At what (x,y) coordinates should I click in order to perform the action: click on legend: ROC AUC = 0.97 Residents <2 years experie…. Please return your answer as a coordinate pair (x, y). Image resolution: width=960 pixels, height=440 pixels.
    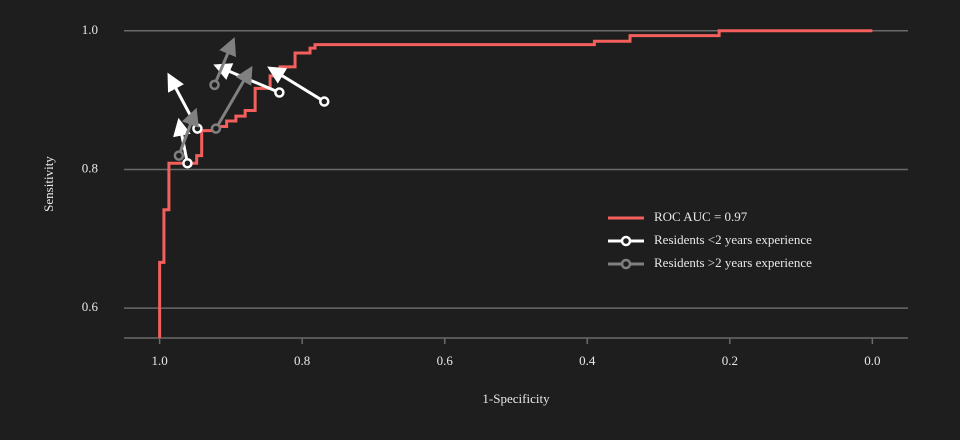
    Looking at the image, I should click on (710, 239).